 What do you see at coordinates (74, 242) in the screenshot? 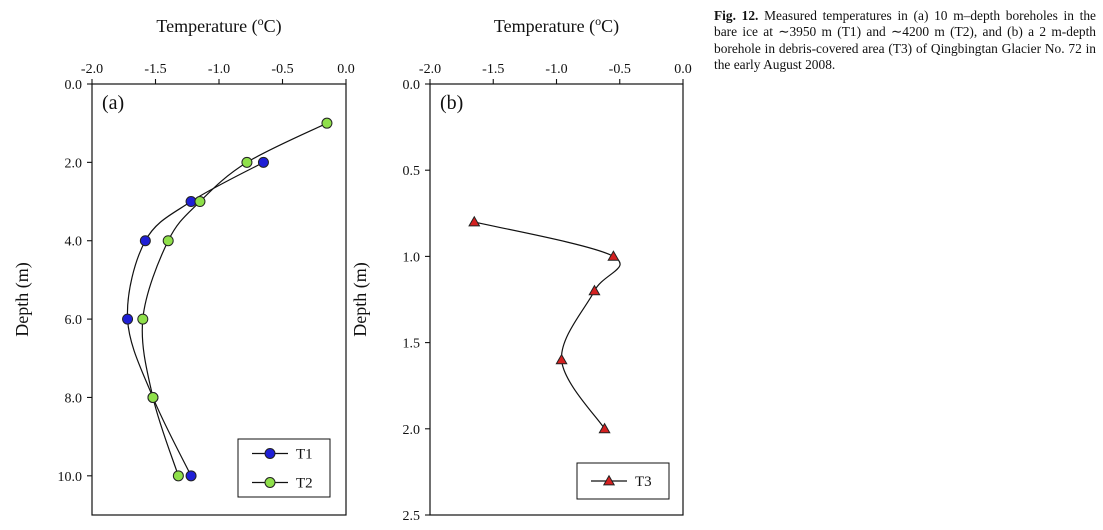
I see `y-tick-label: 4.0` at bounding box center [74, 242].